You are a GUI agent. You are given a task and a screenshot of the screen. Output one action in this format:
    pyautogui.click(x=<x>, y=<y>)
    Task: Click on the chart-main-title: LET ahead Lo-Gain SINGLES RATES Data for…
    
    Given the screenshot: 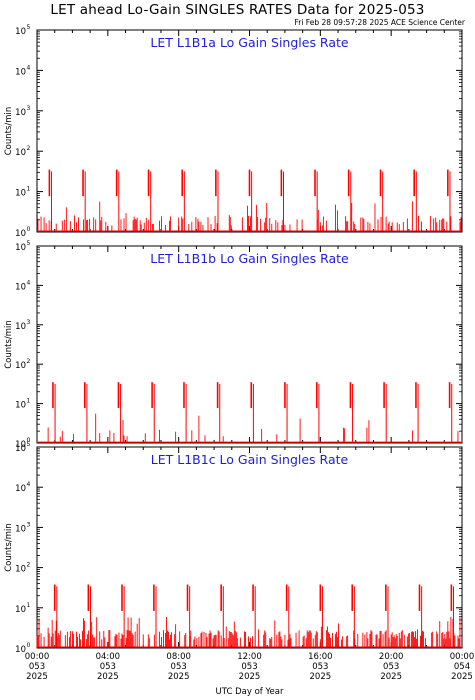 What is the action you would take?
    pyautogui.click(x=237, y=10)
    